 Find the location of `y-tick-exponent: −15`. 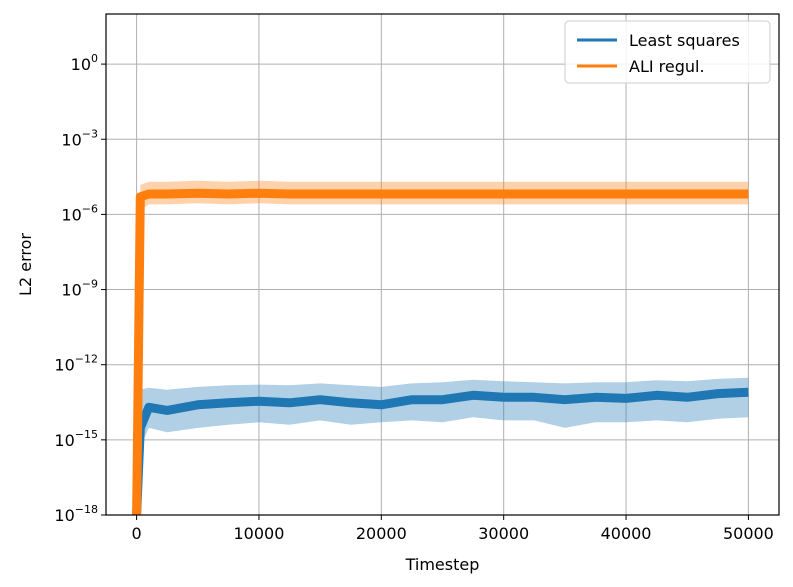

y-tick-exponent: −15 is located at coordinates (86, 434).